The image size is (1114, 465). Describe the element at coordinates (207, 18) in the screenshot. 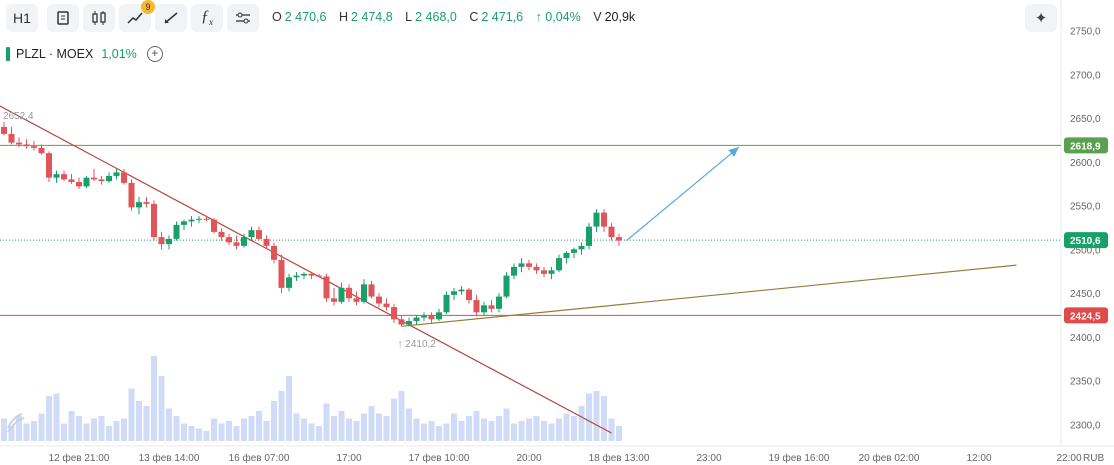

I see `formula-button: ƒx` at that location.